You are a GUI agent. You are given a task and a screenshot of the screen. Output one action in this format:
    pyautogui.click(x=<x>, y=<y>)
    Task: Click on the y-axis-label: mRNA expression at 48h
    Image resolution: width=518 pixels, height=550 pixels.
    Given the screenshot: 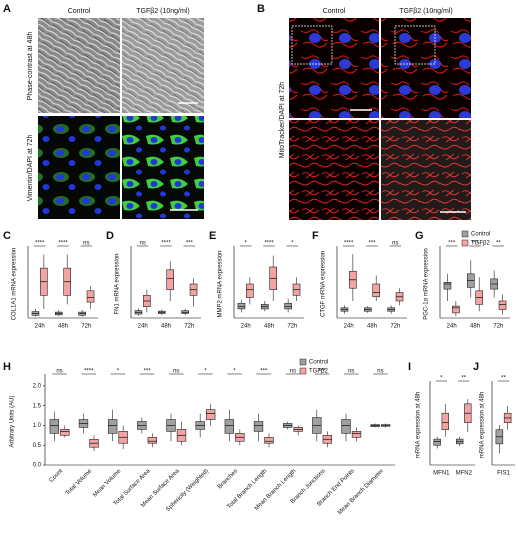 What is the action you would take?
    pyautogui.click(x=419, y=425)
    